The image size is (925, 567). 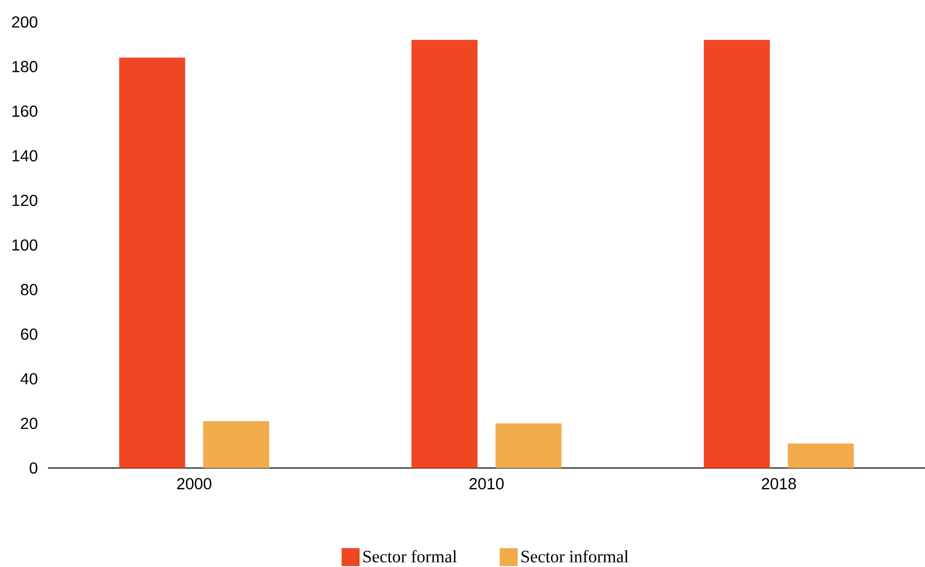 I want to click on y-tick-label: 160, so click(x=25, y=111).